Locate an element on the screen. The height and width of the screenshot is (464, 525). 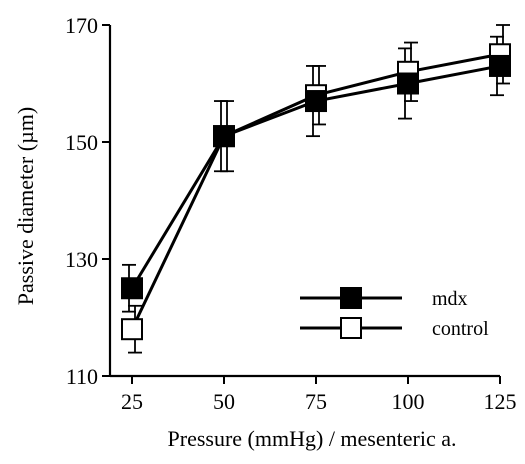
legend-marker-control is located at coordinates (351, 328).